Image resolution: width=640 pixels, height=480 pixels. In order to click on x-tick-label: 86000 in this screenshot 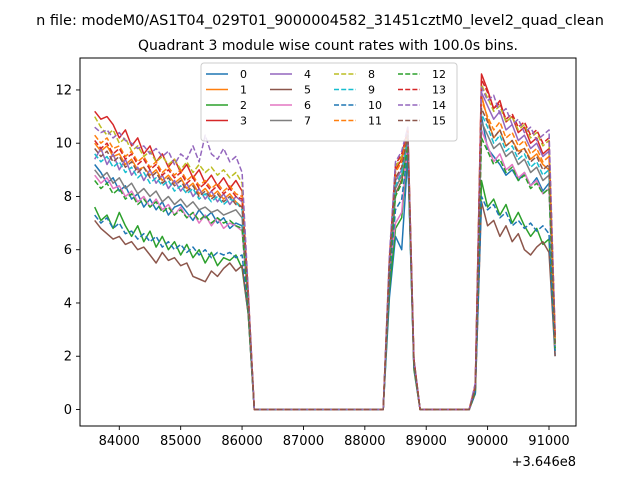, I will do `click(241, 441)`.